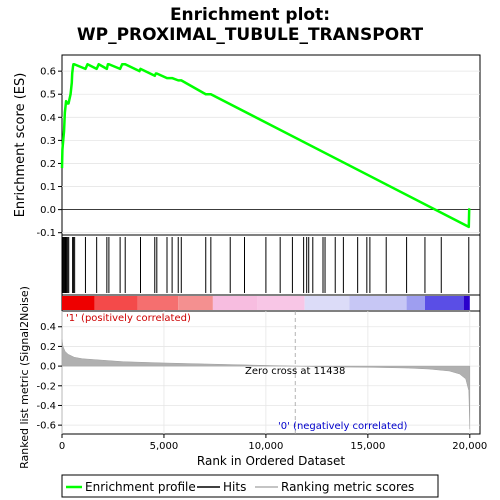 The height and width of the screenshot is (500, 500). I want to click on x-tick-label: 15,000, so click(367, 446).